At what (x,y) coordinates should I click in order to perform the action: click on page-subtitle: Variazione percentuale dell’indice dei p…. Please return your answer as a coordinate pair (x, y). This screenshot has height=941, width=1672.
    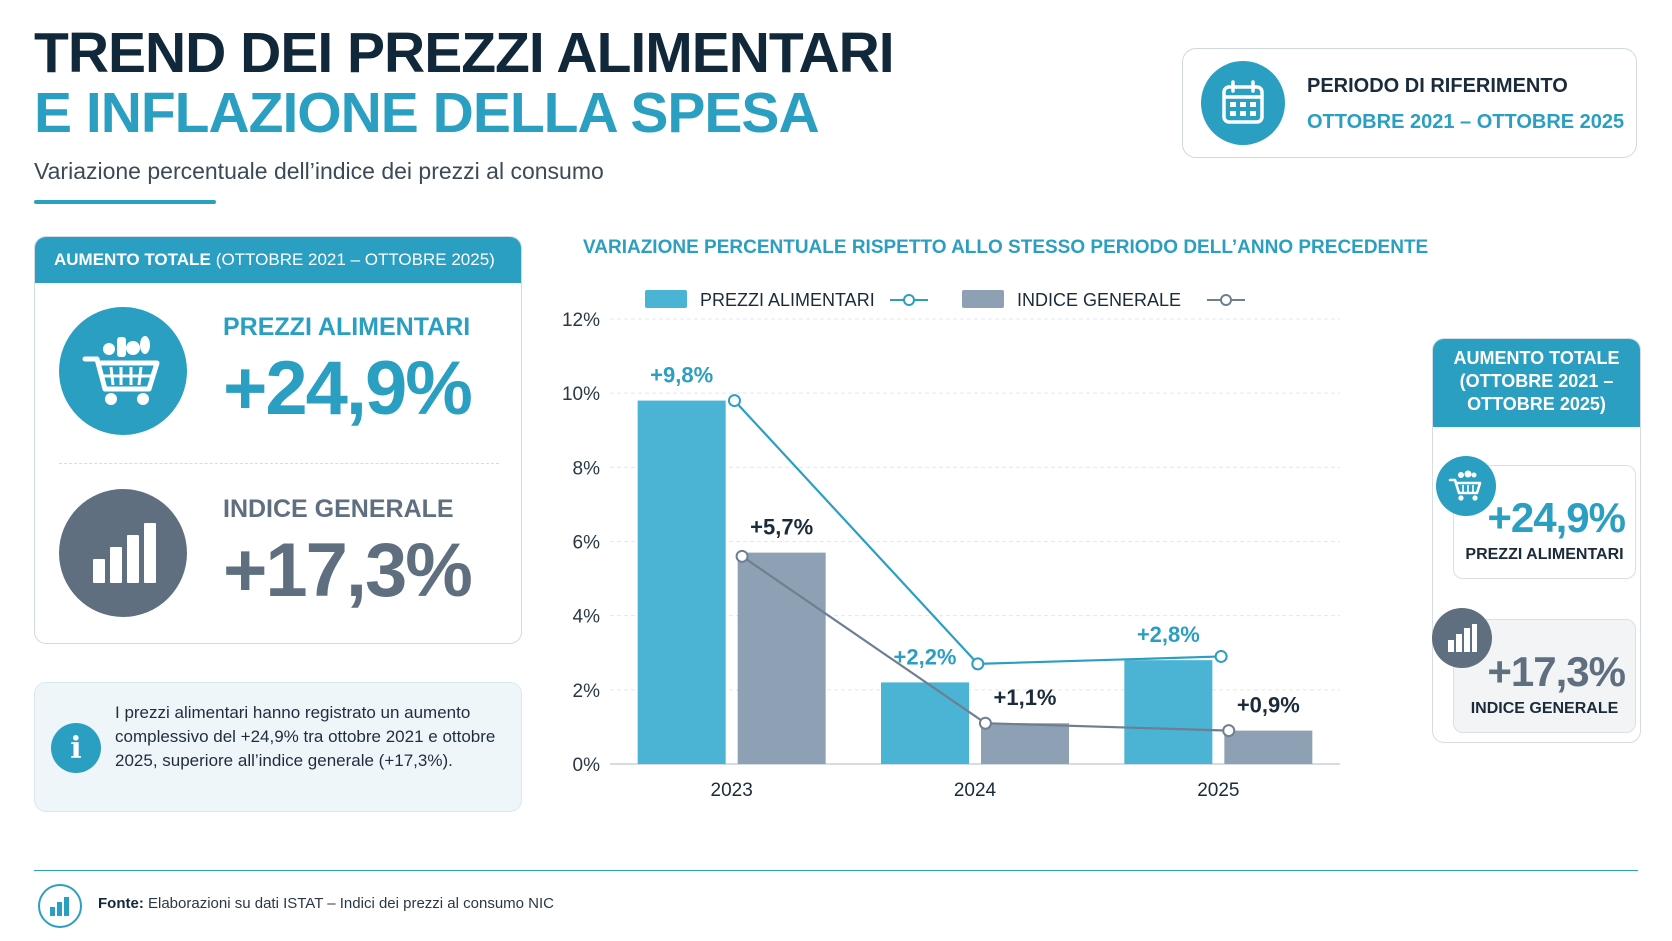
    Looking at the image, I should click on (319, 171).